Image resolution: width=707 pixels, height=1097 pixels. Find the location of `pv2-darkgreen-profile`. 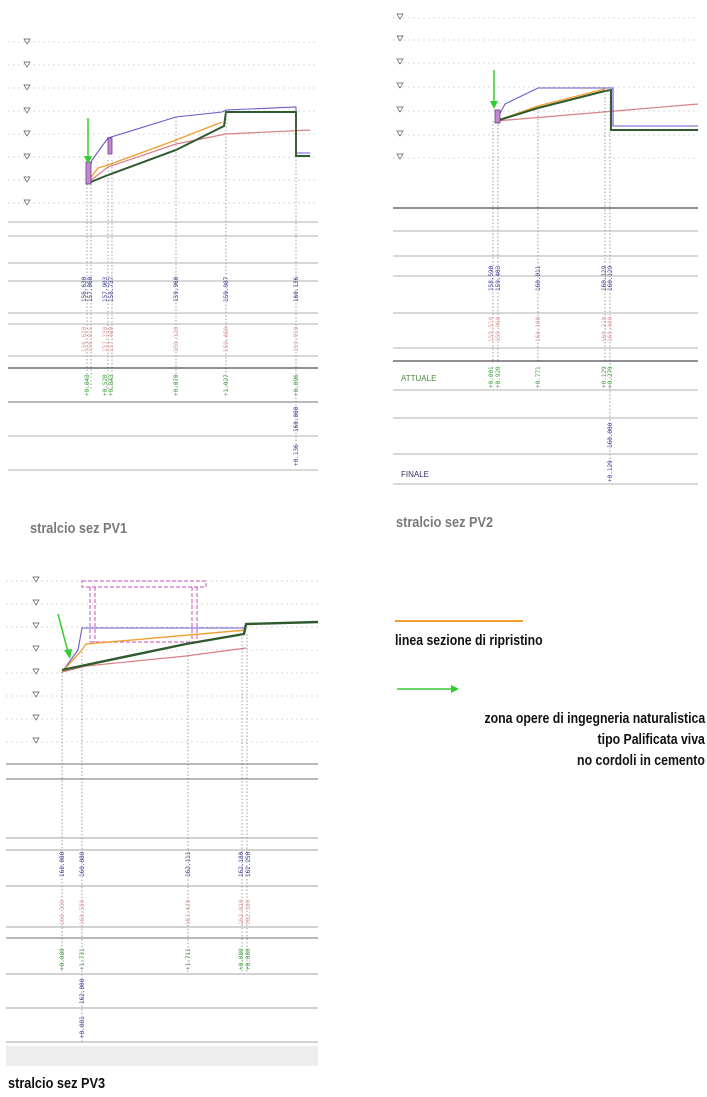

pv2-darkgreen-profile is located at coordinates (596, 109).